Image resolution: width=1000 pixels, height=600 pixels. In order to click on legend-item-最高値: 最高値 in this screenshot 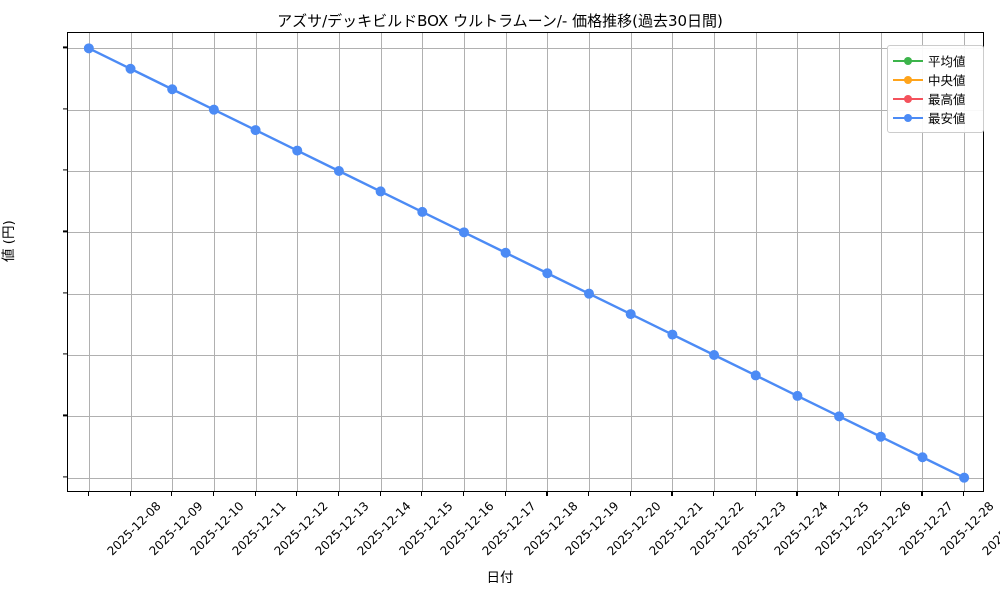, I will do `click(935, 98)`.